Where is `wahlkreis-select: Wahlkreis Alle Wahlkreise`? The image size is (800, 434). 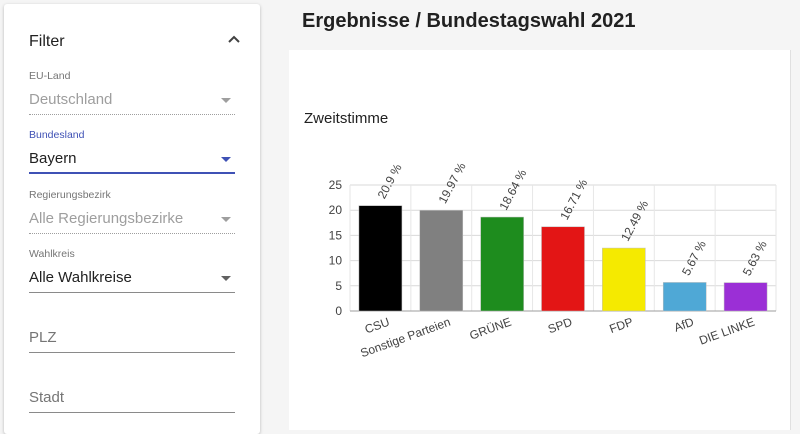 wahlkreis-select: Wahlkreis Alle Wahlkreise is located at coordinates (132, 270).